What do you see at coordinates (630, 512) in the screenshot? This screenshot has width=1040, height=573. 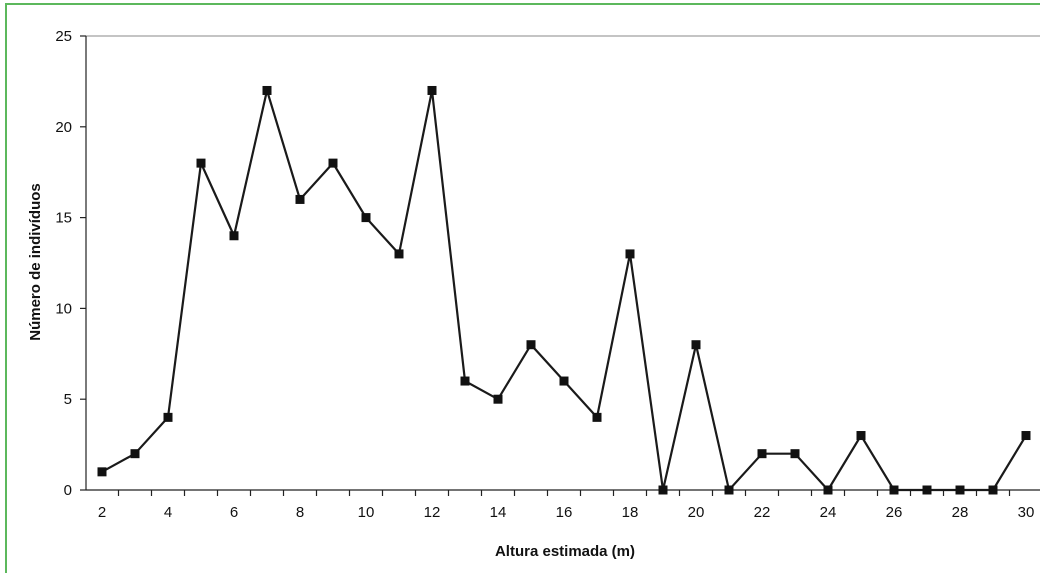 I see `x-tick-label: 18` at bounding box center [630, 512].